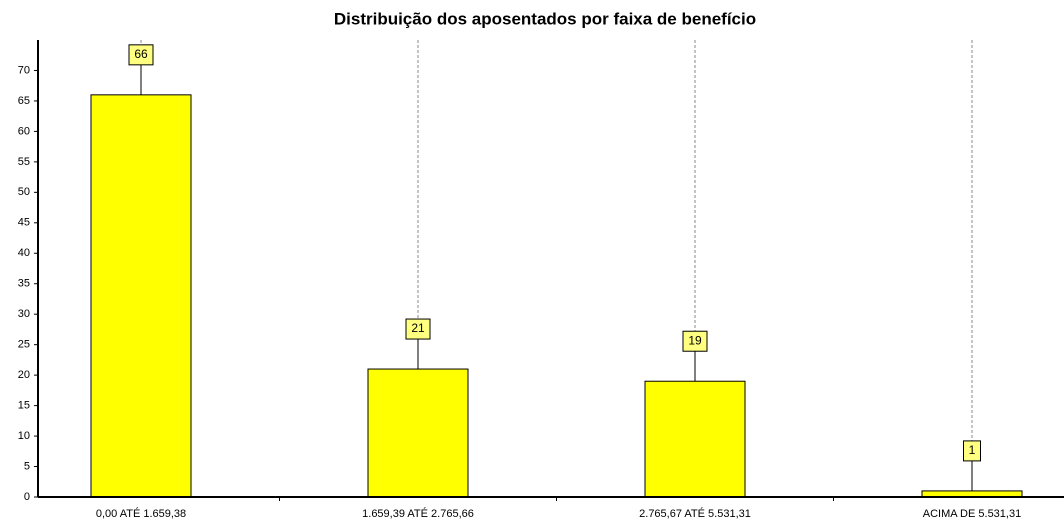  What do you see at coordinates (24, 284) in the screenshot?
I see `y-tick-label: 35` at bounding box center [24, 284].